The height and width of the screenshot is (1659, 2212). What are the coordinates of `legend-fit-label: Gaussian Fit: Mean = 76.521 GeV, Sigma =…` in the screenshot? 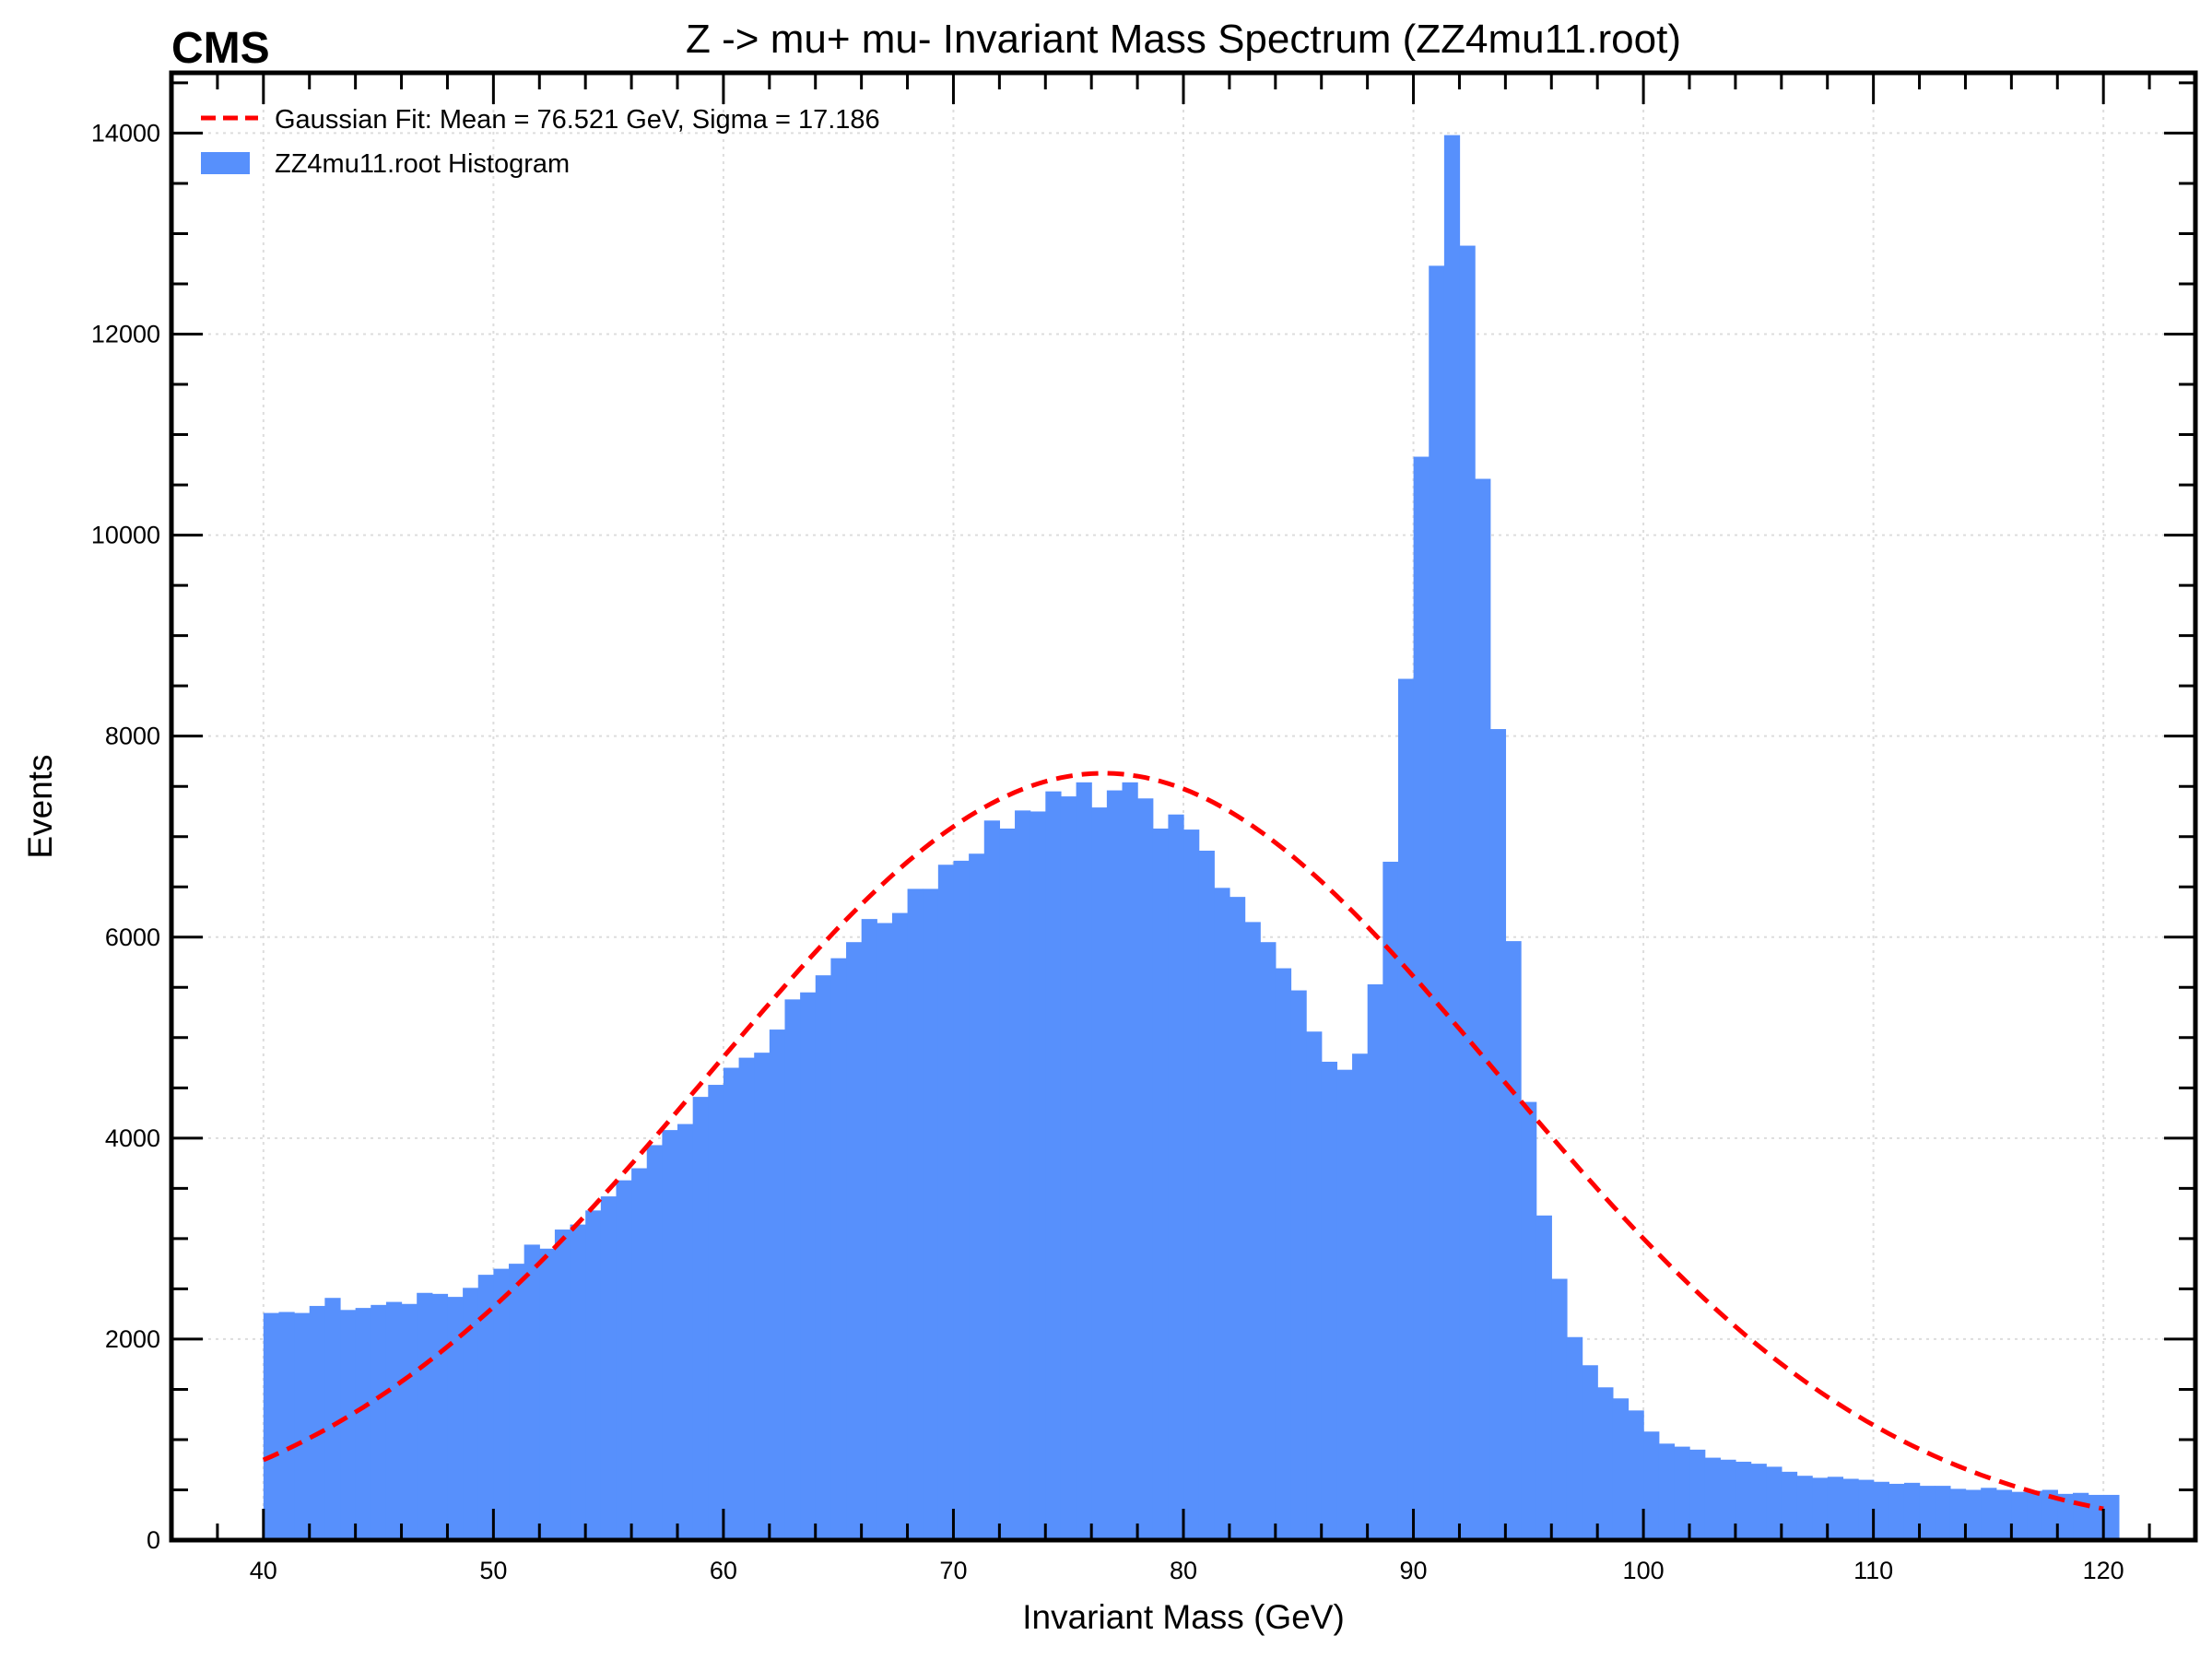 It's located at (577, 120).